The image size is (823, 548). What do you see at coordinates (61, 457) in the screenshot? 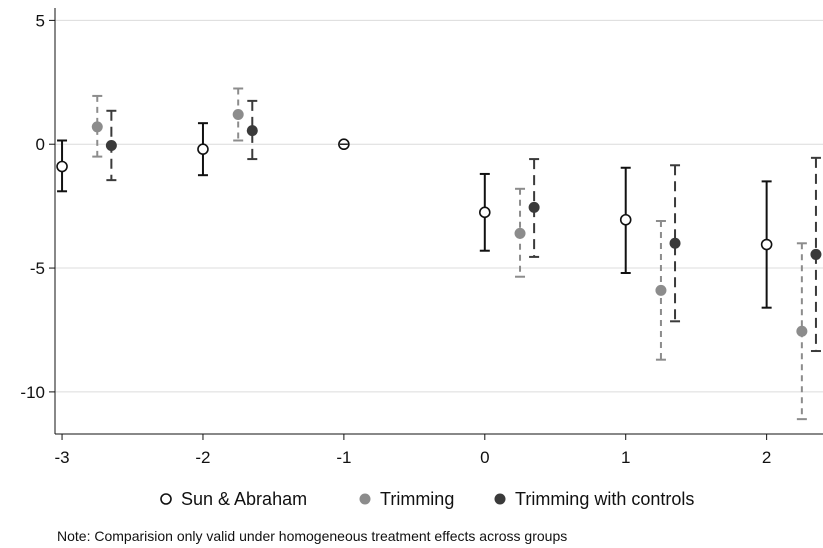
I see `x-tick-label: -3` at bounding box center [61, 457].